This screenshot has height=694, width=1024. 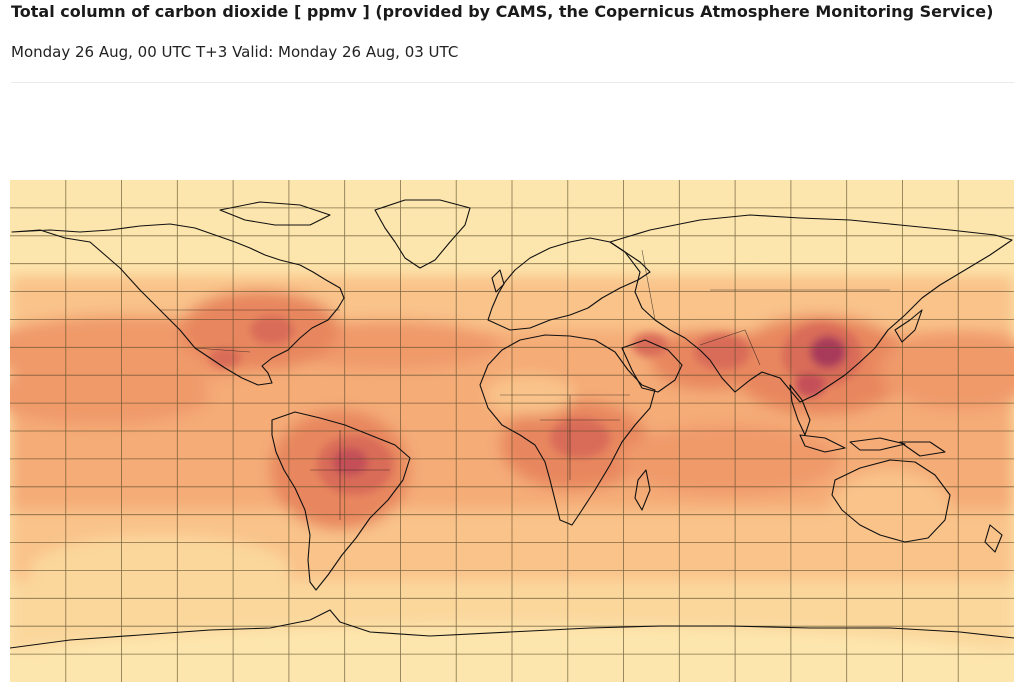 What do you see at coordinates (642, 490) in the screenshot?
I see `coastline-madagascar` at bounding box center [642, 490].